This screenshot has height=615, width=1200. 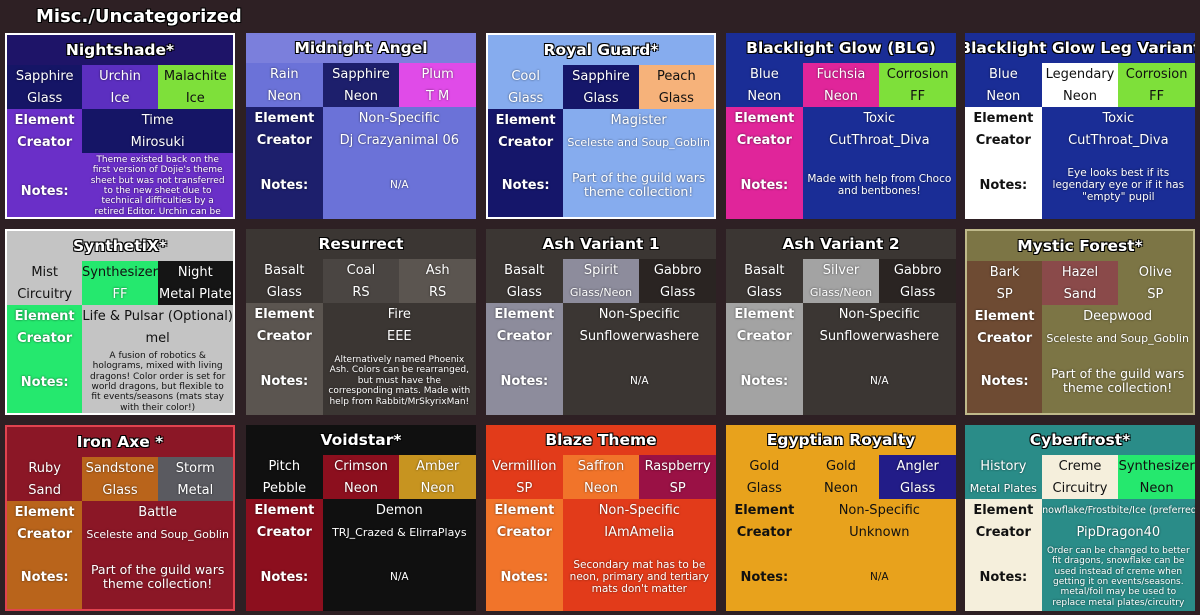 What do you see at coordinates (1080, 48) in the screenshot?
I see `theme-title: Blacklight Glow Leg Variant` at bounding box center [1080, 48].